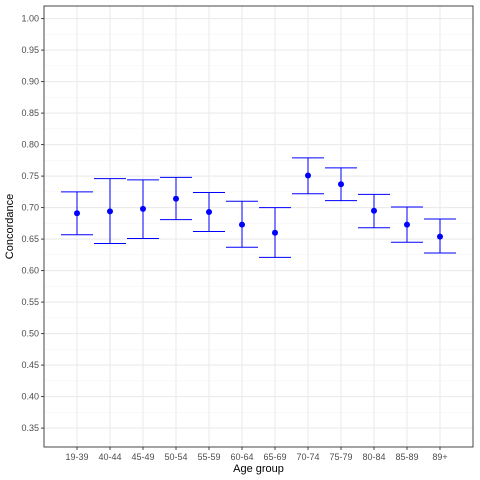  Describe the element at coordinates (109, 457) in the screenshot. I see `x-tick-label: 40-44` at that location.